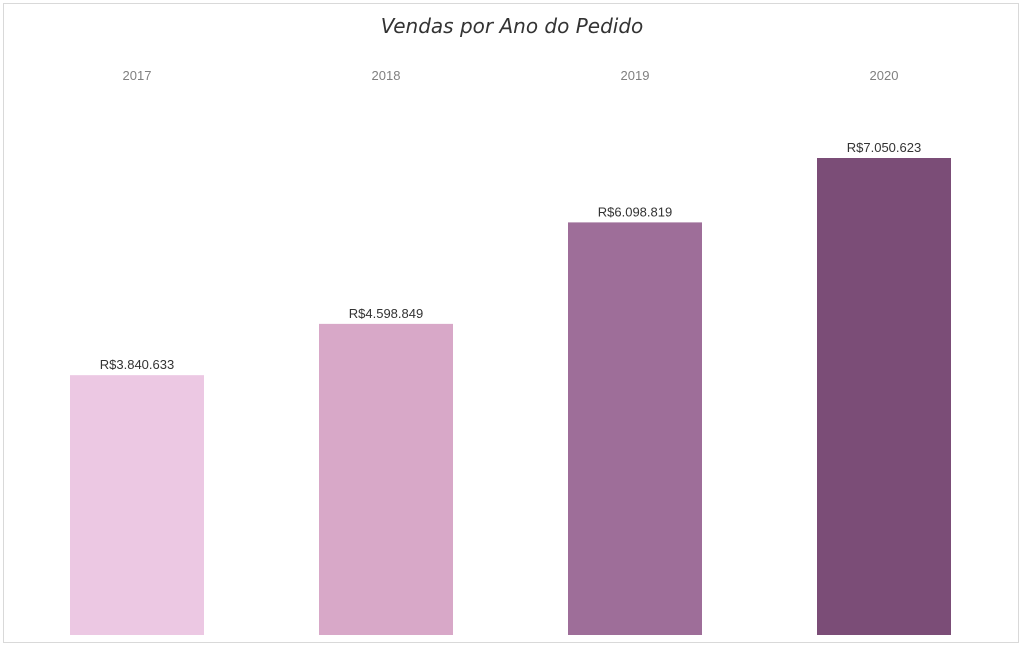 This screenshot has height=649, width=1024. What do you see at coordinates (635, 211) in the screenshot?
I see `value-label-2019: R$6.098.819` at bounding box center [635, 211].